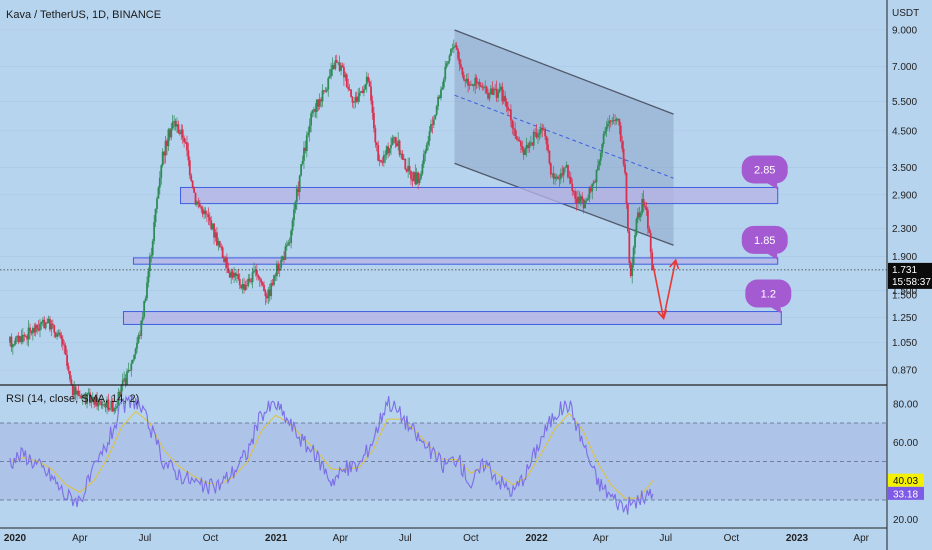 The height and width of the screenshot is (550, 932). What do you see at coordinates (905, 404) in the screenshot?
I see `rsi-tick-label: 80.00` at bounding box center [905, 404].